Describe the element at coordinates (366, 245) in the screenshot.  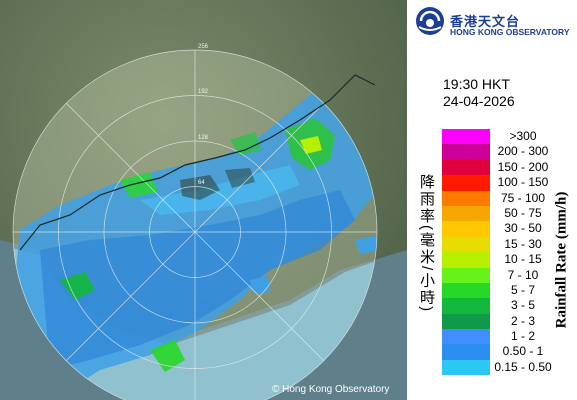
I see `island-east` at that location.